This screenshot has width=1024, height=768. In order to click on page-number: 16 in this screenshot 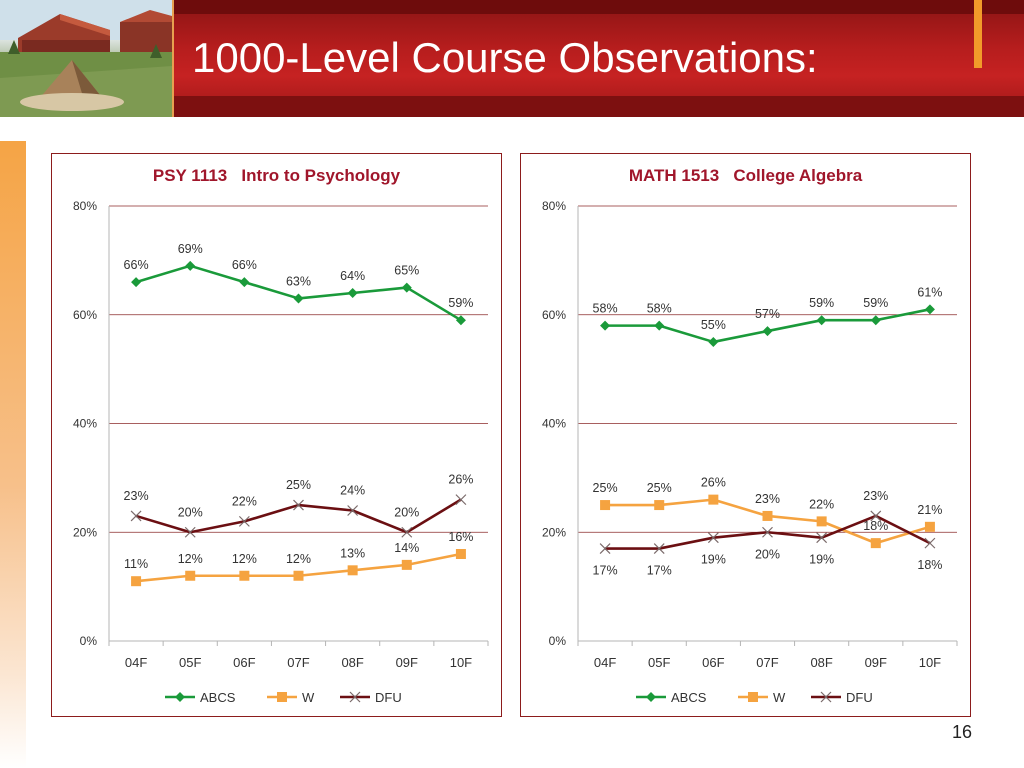, I will do `click(961, 732)`.